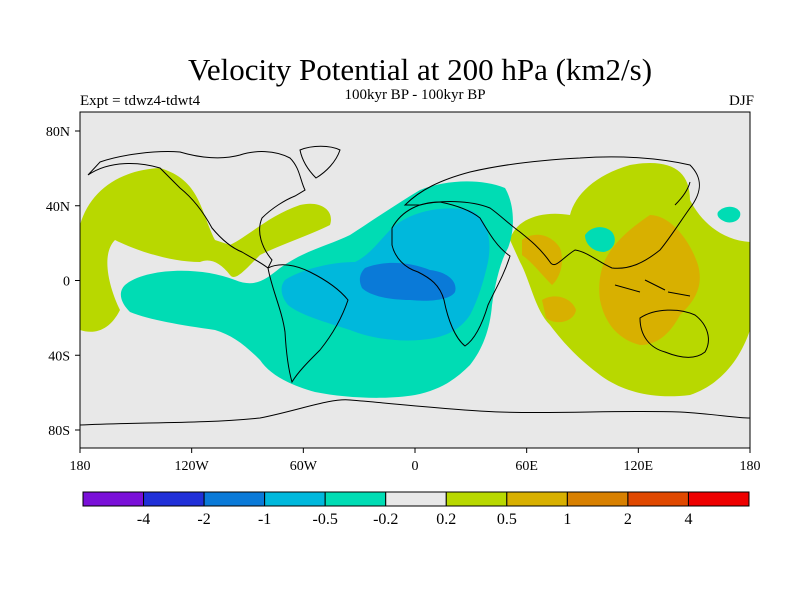  I want to click on coast-south-america, so click(308, 324).